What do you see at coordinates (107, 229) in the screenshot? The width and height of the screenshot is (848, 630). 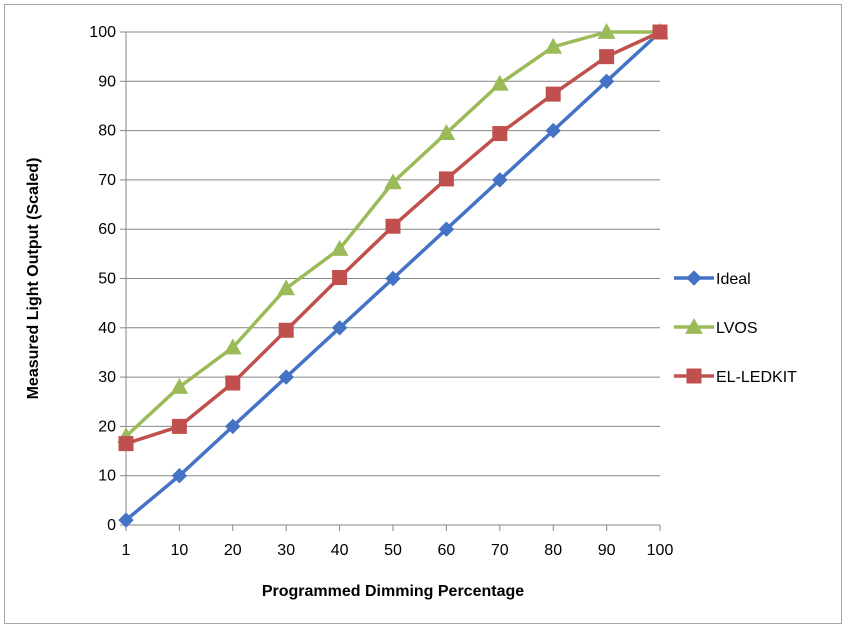 I see `y-tick-label: 60` at bounding box center [107, 229].